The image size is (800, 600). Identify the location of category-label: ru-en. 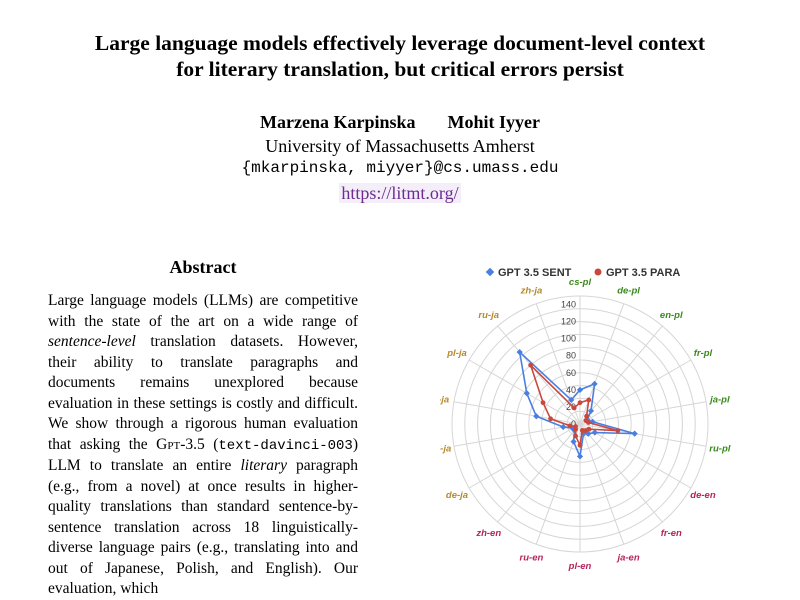
(532, 557).